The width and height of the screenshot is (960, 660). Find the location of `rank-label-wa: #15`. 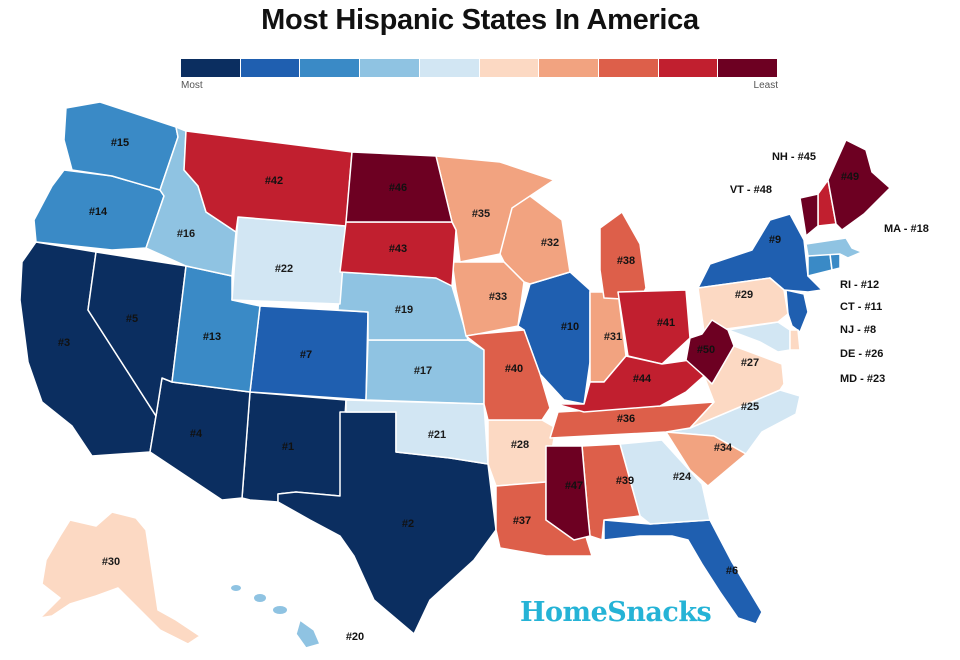

rank-label-wa: #15 is located at coordinates (120, 143).